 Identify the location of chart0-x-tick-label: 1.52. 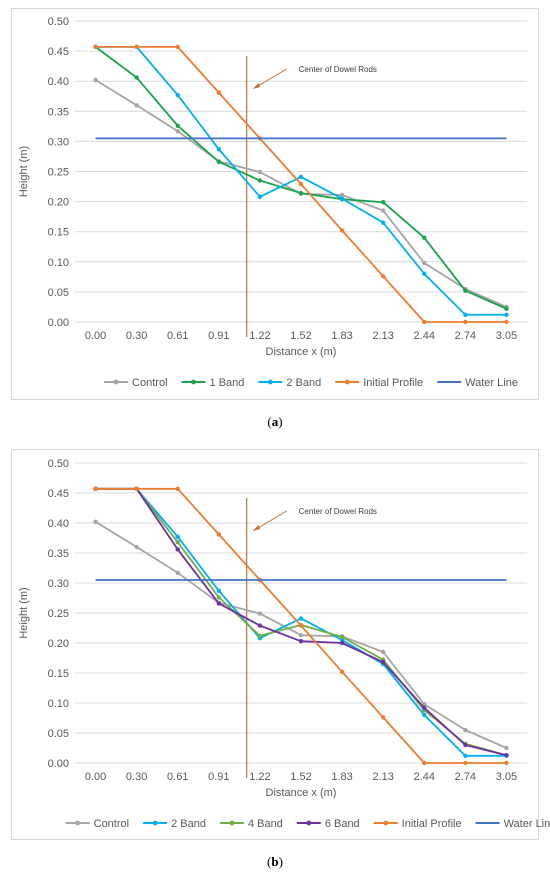
(300, 336).